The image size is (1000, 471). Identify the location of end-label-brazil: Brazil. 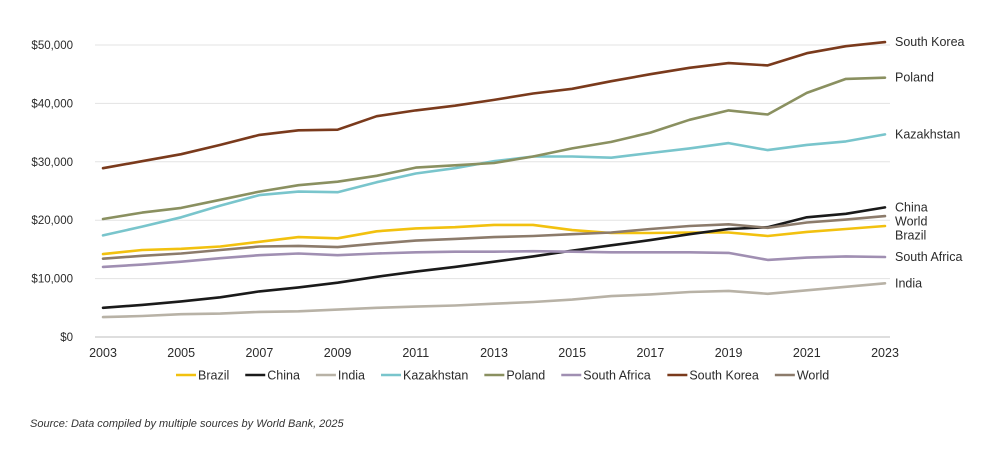
(910, 235).